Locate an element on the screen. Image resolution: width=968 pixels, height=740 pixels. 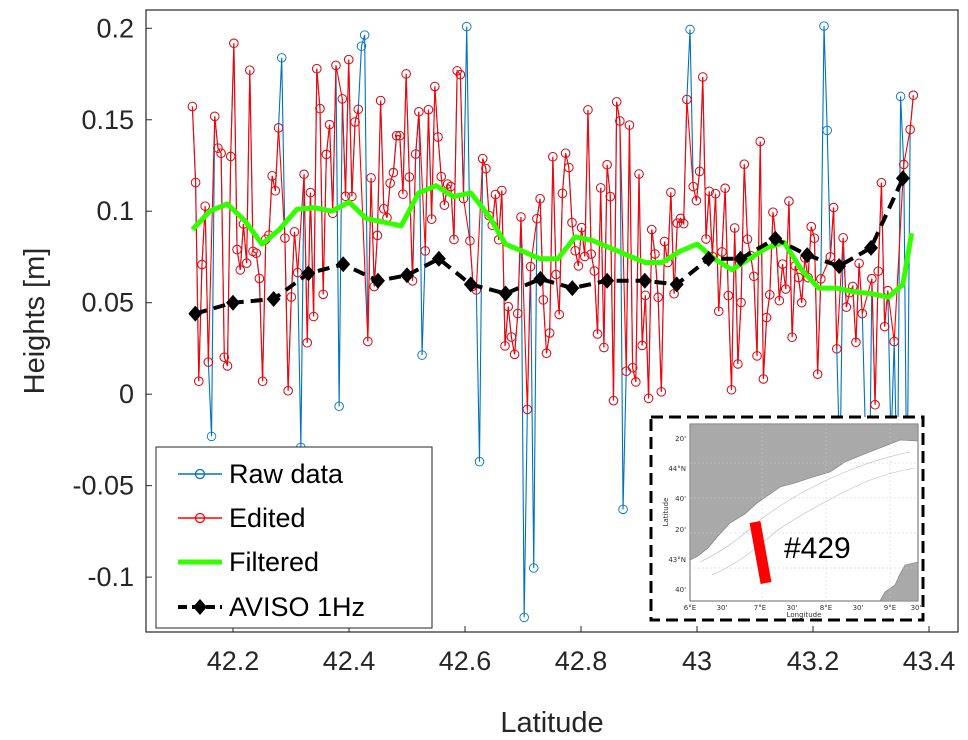
legend: Raw data Edited Filtered AVISO 1Hz is located at coordinates (294, 537).